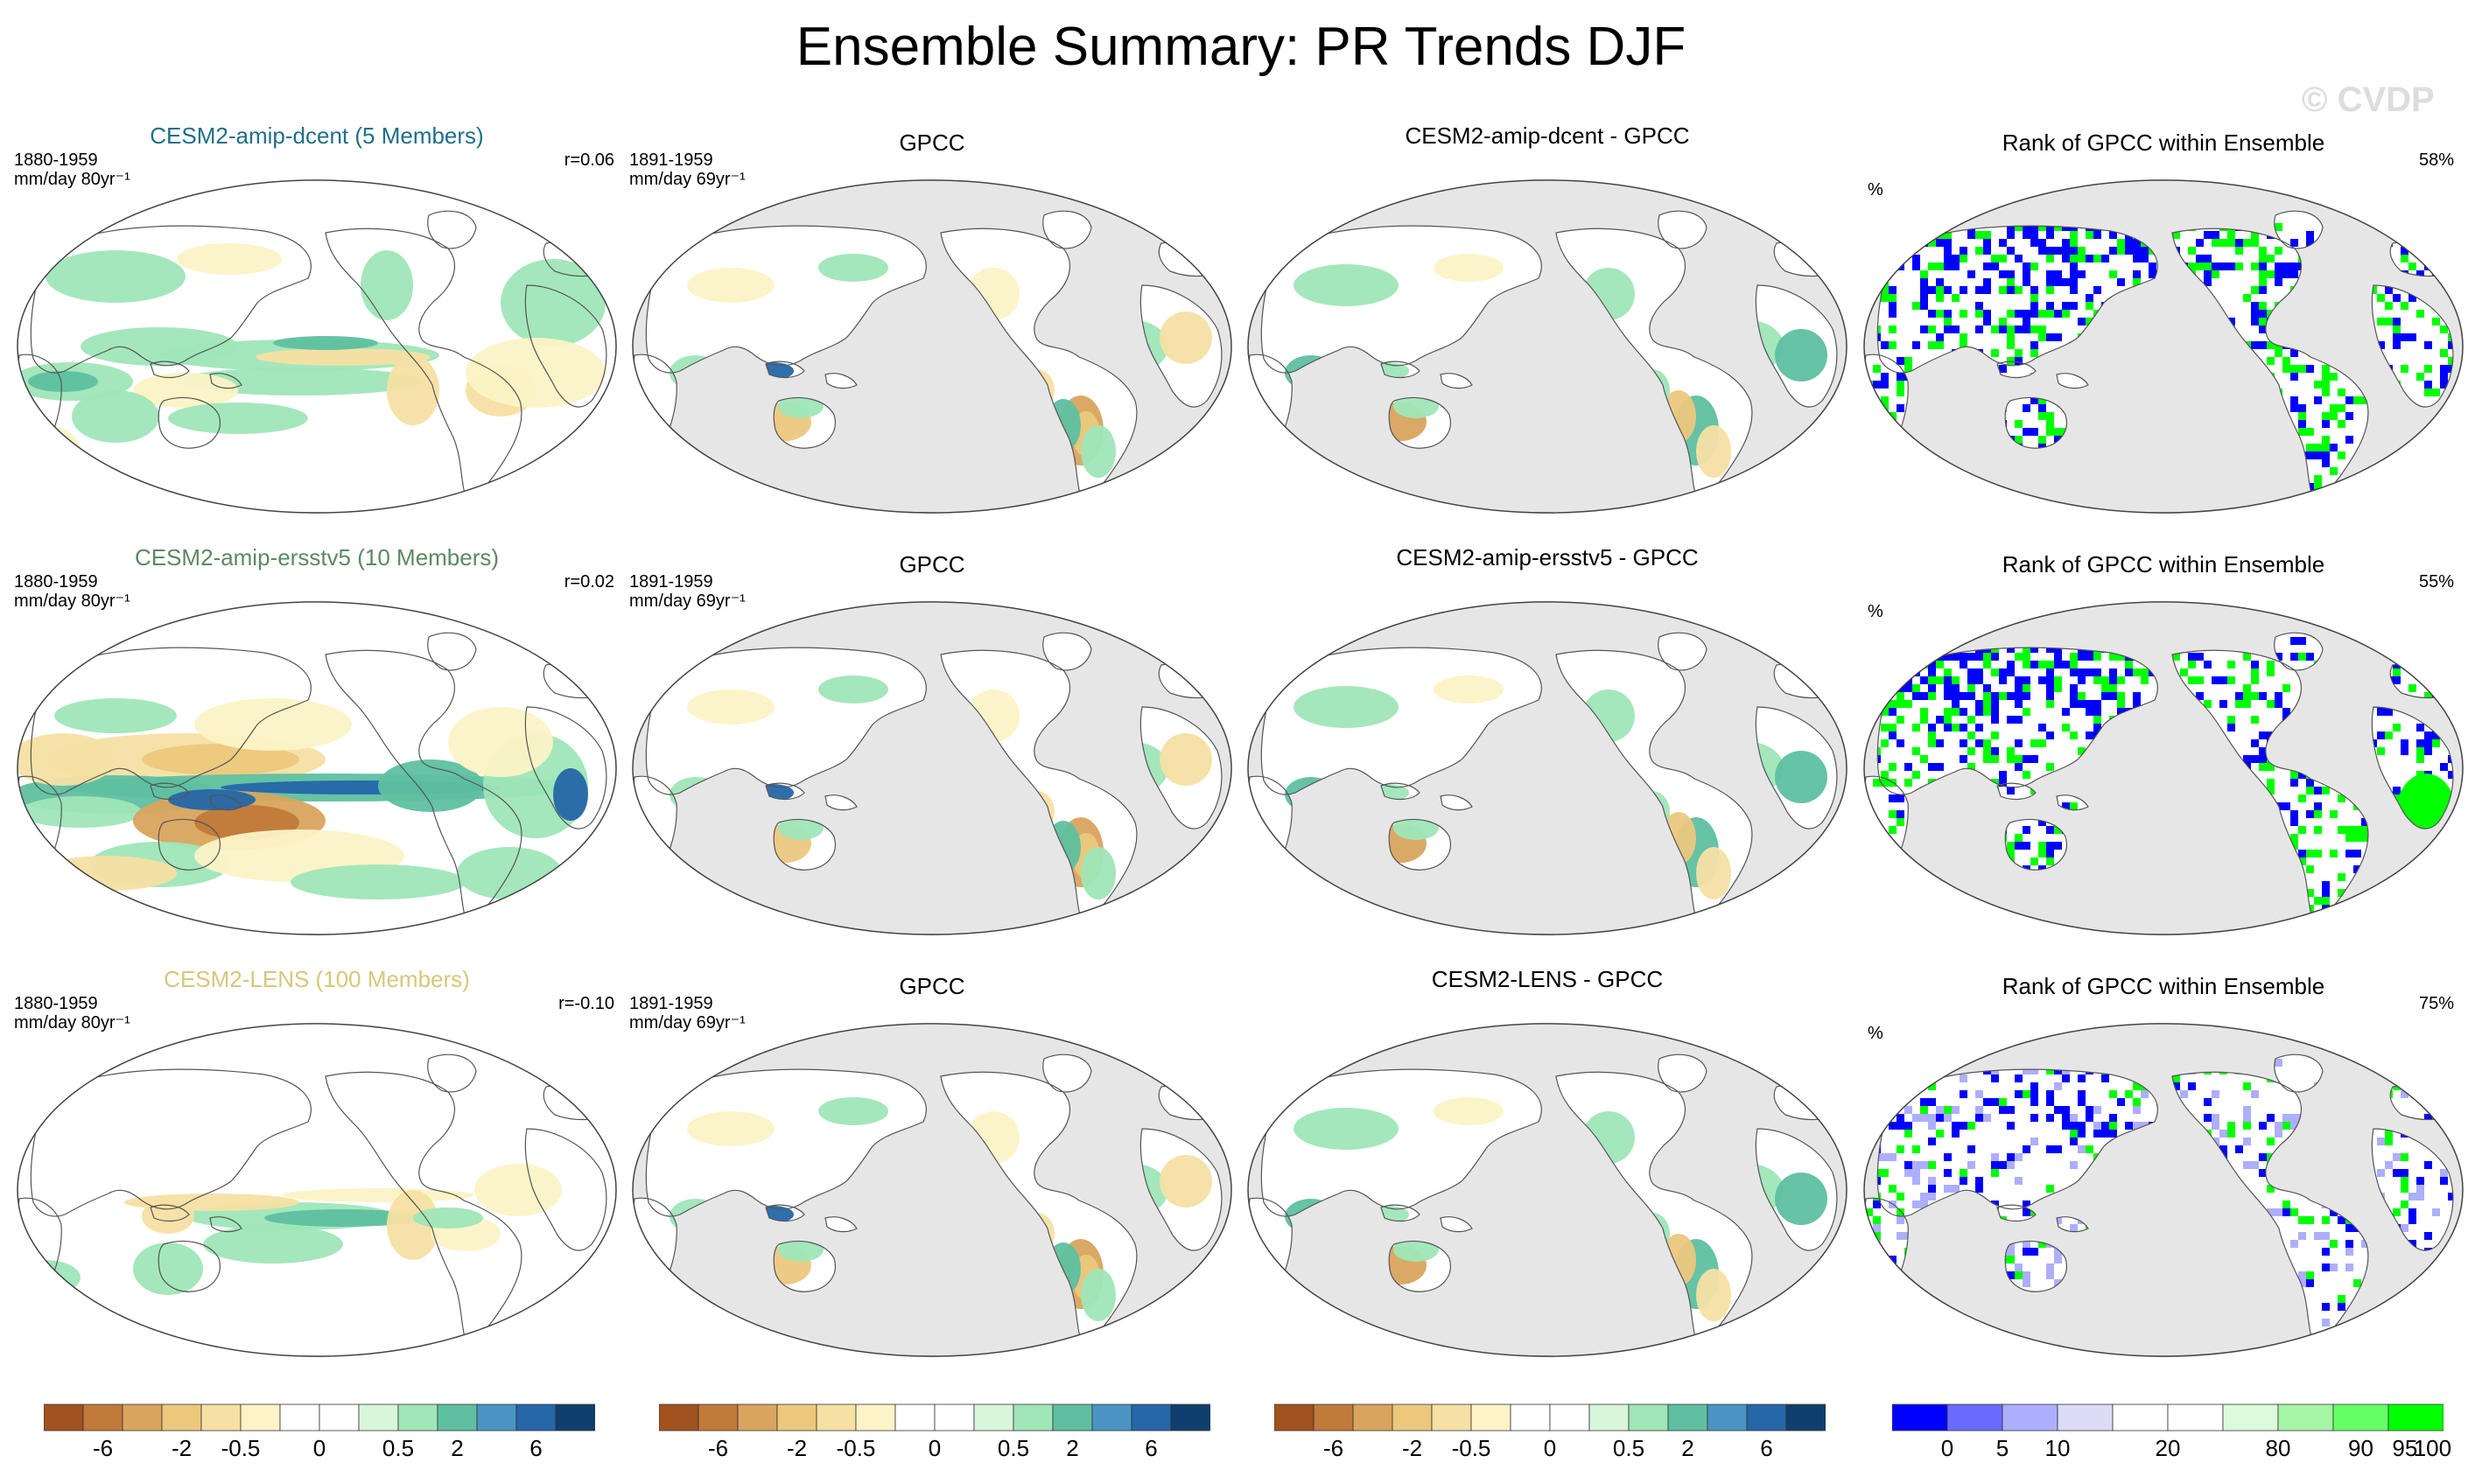 This screenshot has height=1484, width=2482. What do you see at coordinates (2278, 1448) in the screenshot?
I see `colorbar-tick-label: 80` at bounding box center [2278, 1448].